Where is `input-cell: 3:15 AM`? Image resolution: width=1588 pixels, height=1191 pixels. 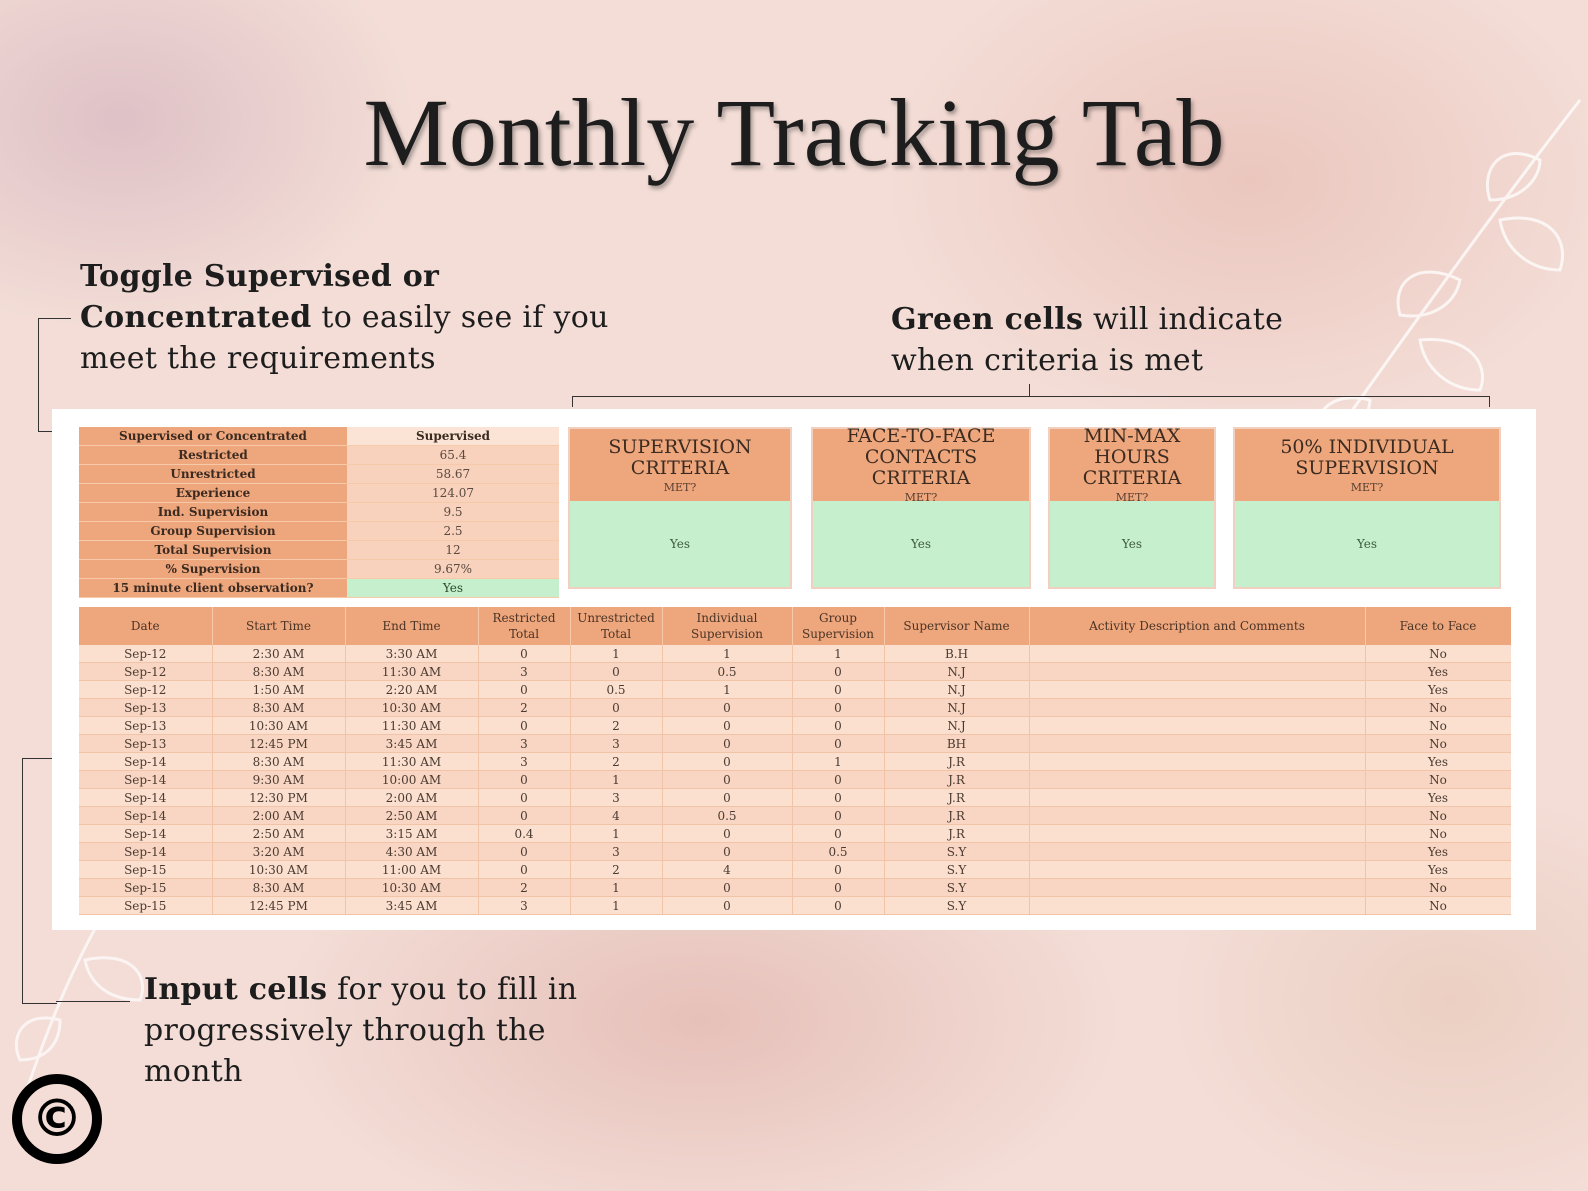 input-cell: 3:15 AM is located at coordinates (412, 833).